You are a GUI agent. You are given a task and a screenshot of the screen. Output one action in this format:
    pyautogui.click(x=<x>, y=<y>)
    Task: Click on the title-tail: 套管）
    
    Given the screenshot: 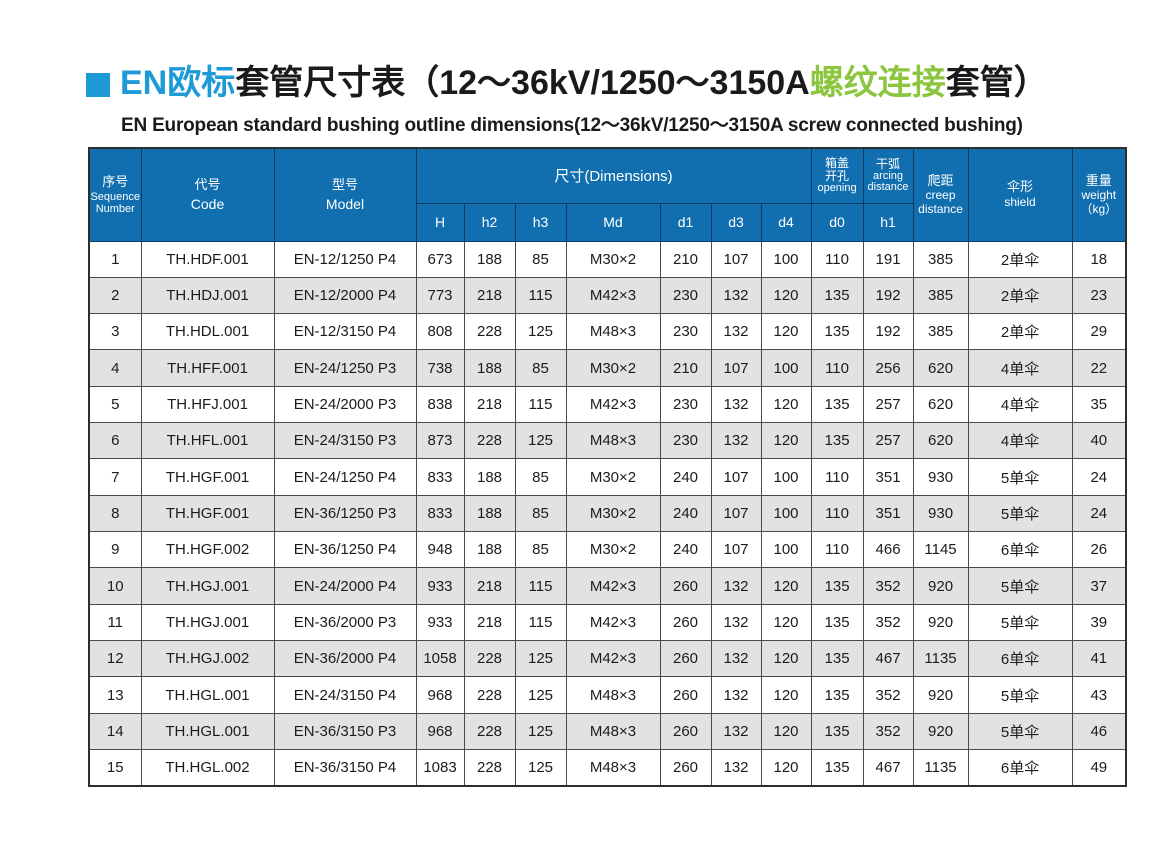 What is the action you would take?
    pyautogui.click(x=996, y=83)
    